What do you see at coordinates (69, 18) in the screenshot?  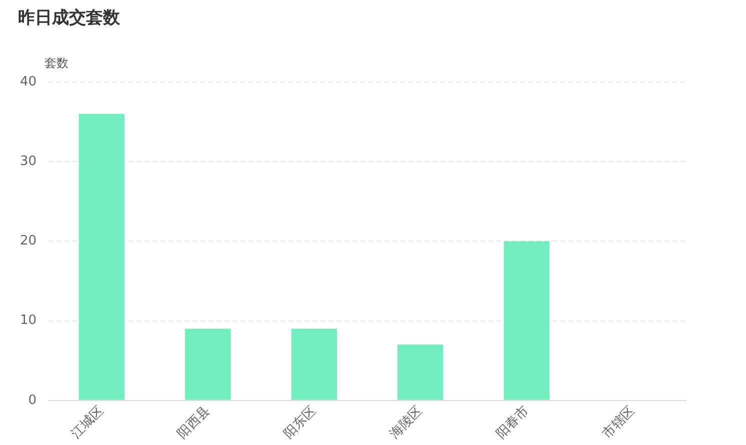 I see `chart-title: 昨日成交套数` at bounding box center [69, 18].